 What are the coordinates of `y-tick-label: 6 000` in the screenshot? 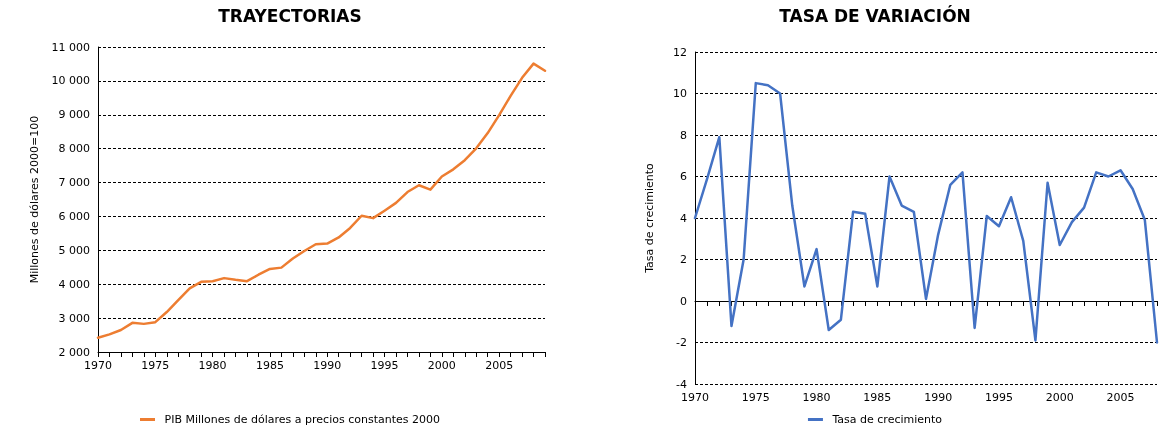 It's located at (74, 216).